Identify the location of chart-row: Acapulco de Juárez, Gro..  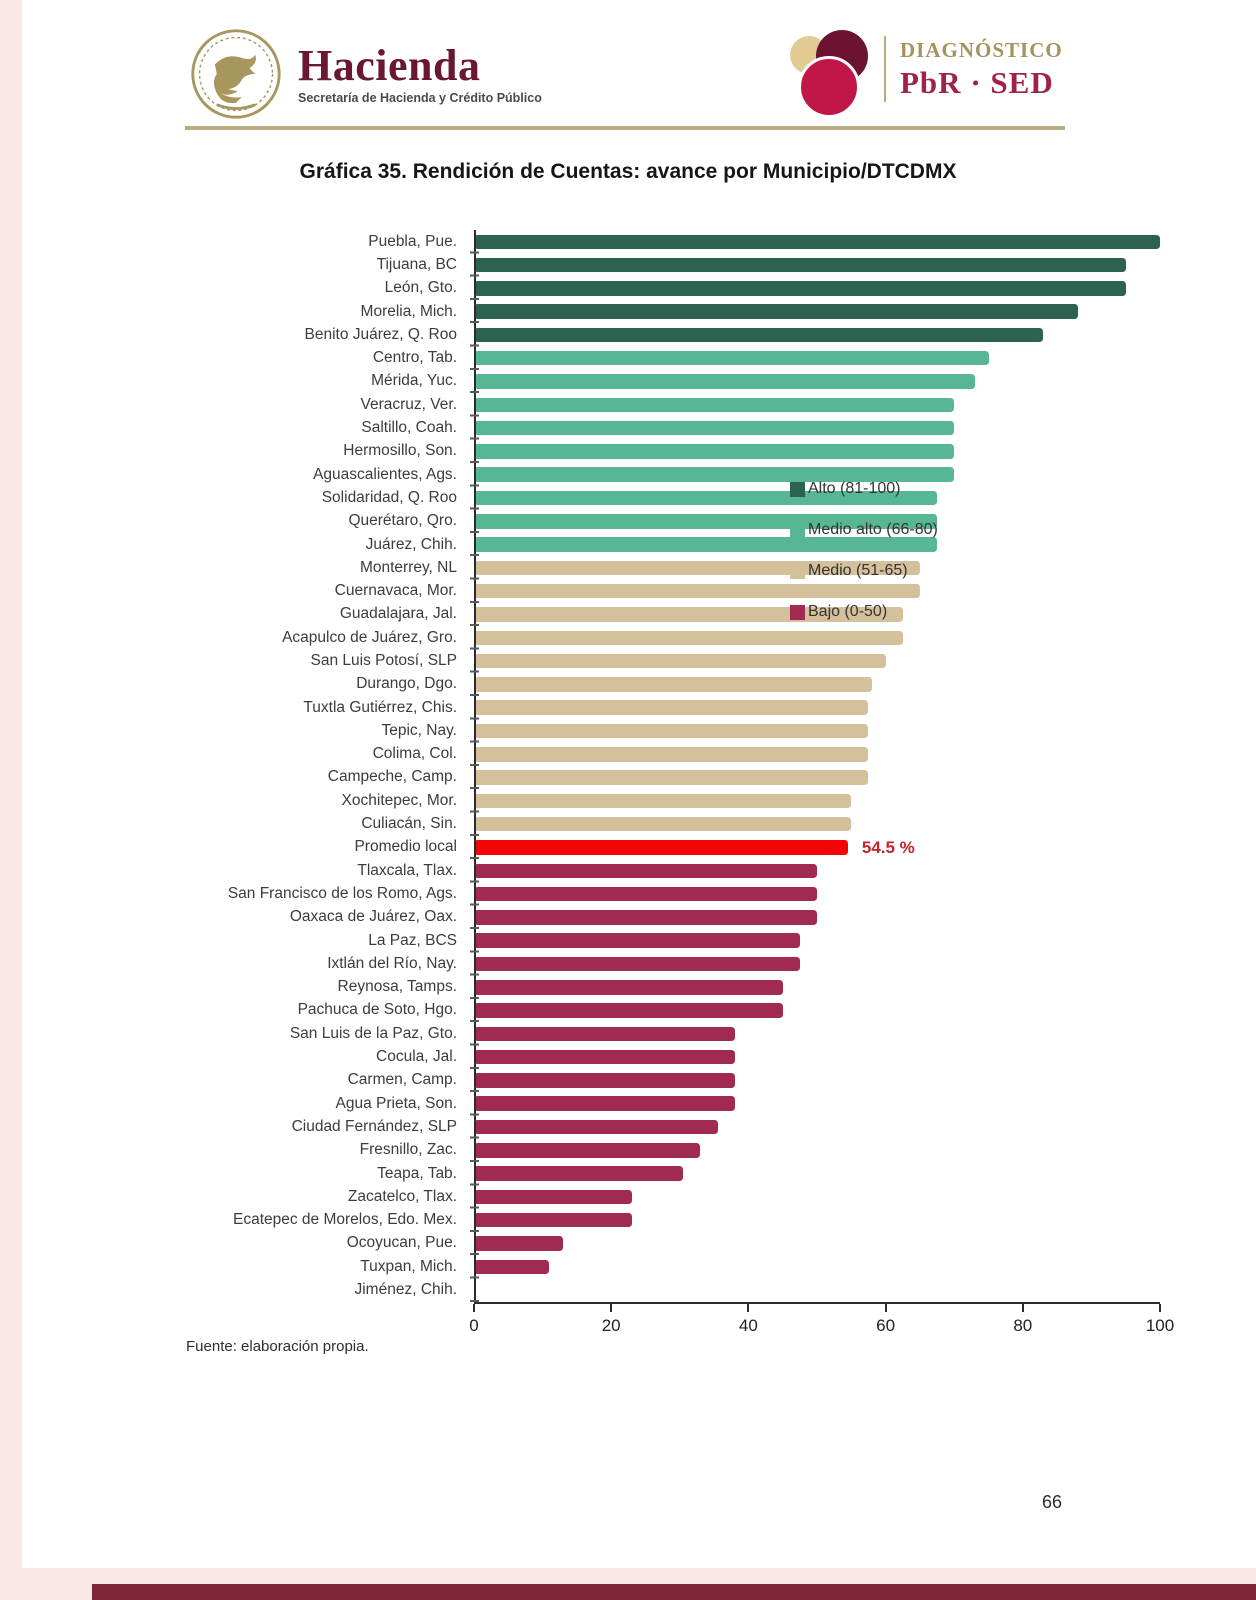
(630, 637).